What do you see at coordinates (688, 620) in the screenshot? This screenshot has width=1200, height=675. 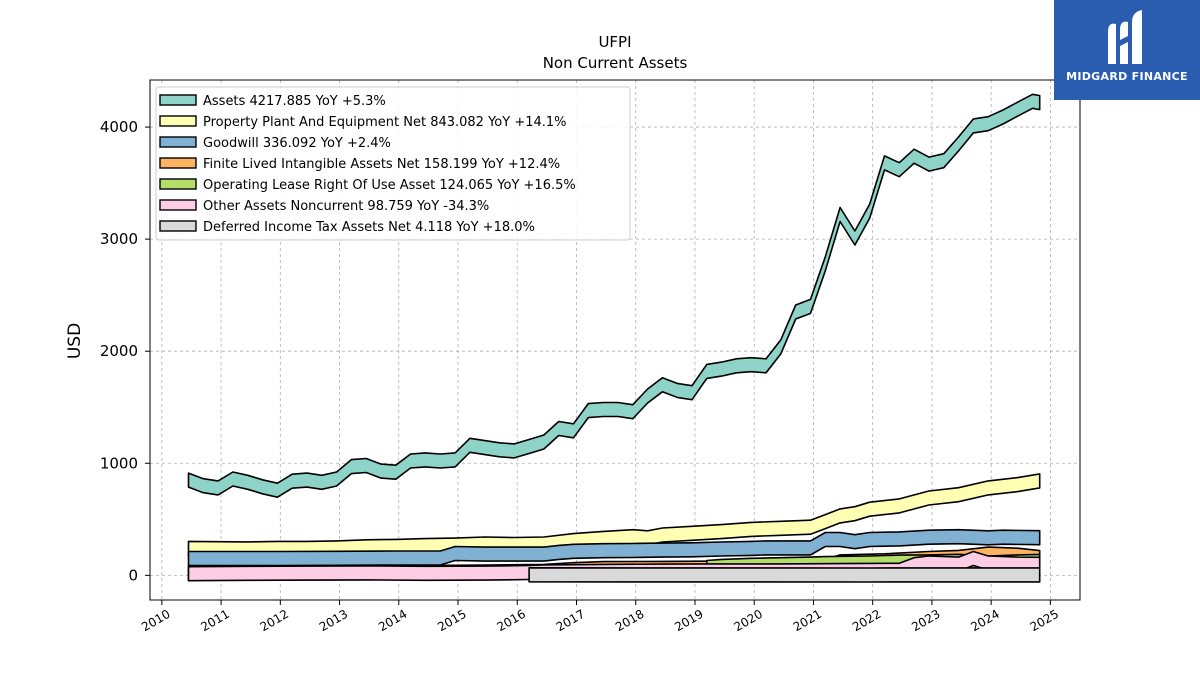 I see `x-tick-label: 2019` at bounding box center [688, 620].